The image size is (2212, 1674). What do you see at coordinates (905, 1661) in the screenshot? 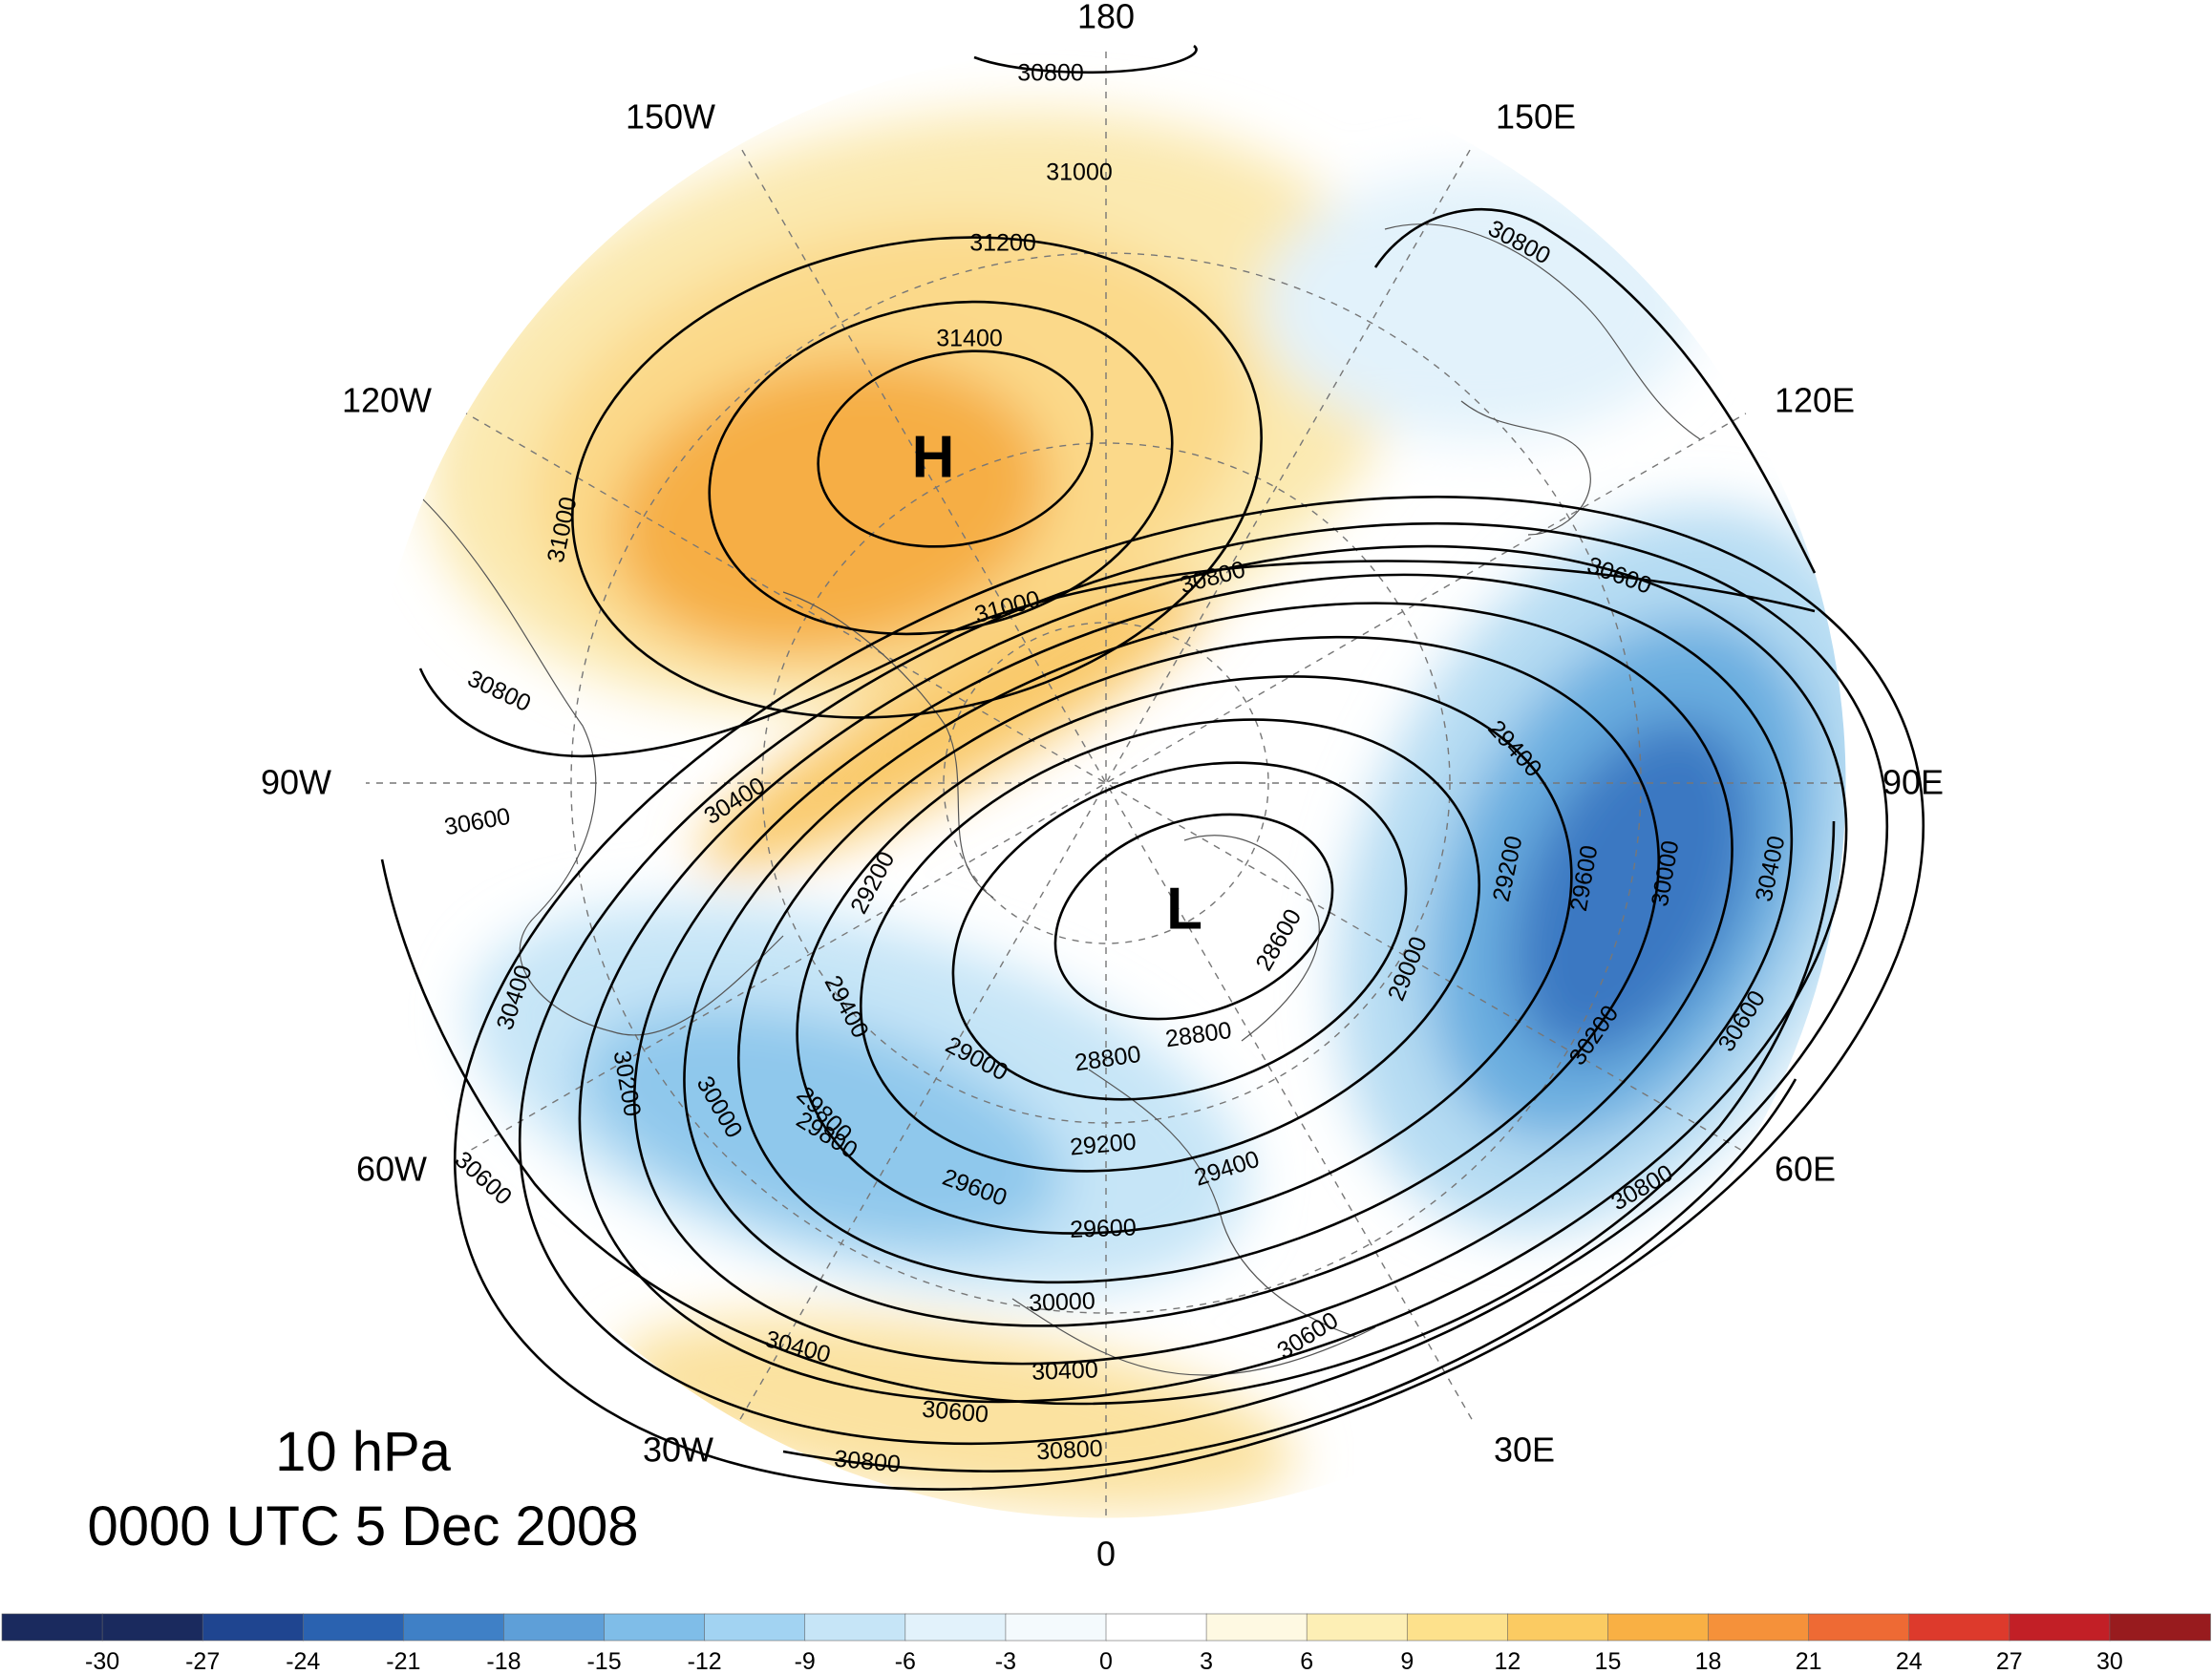
I see `colorbar-label: -6` at bounding box center [905, 1661].